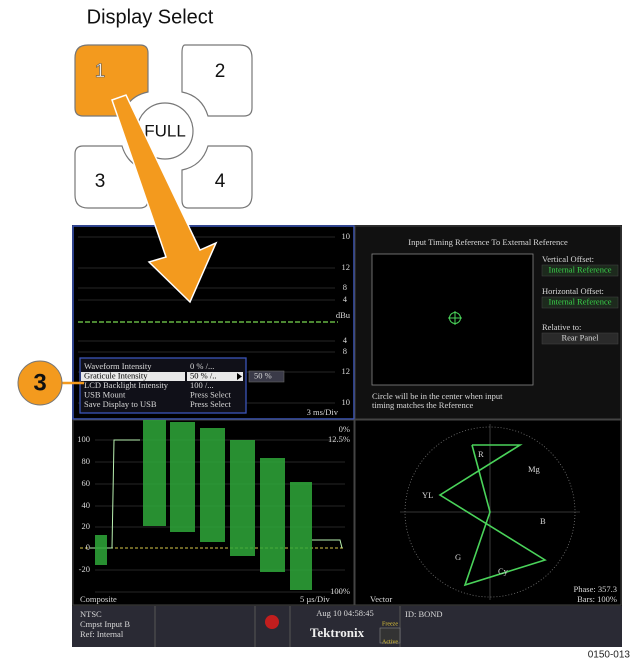 The image size is (636, 662). I want to click on vector-target: B, so click(543, 521).